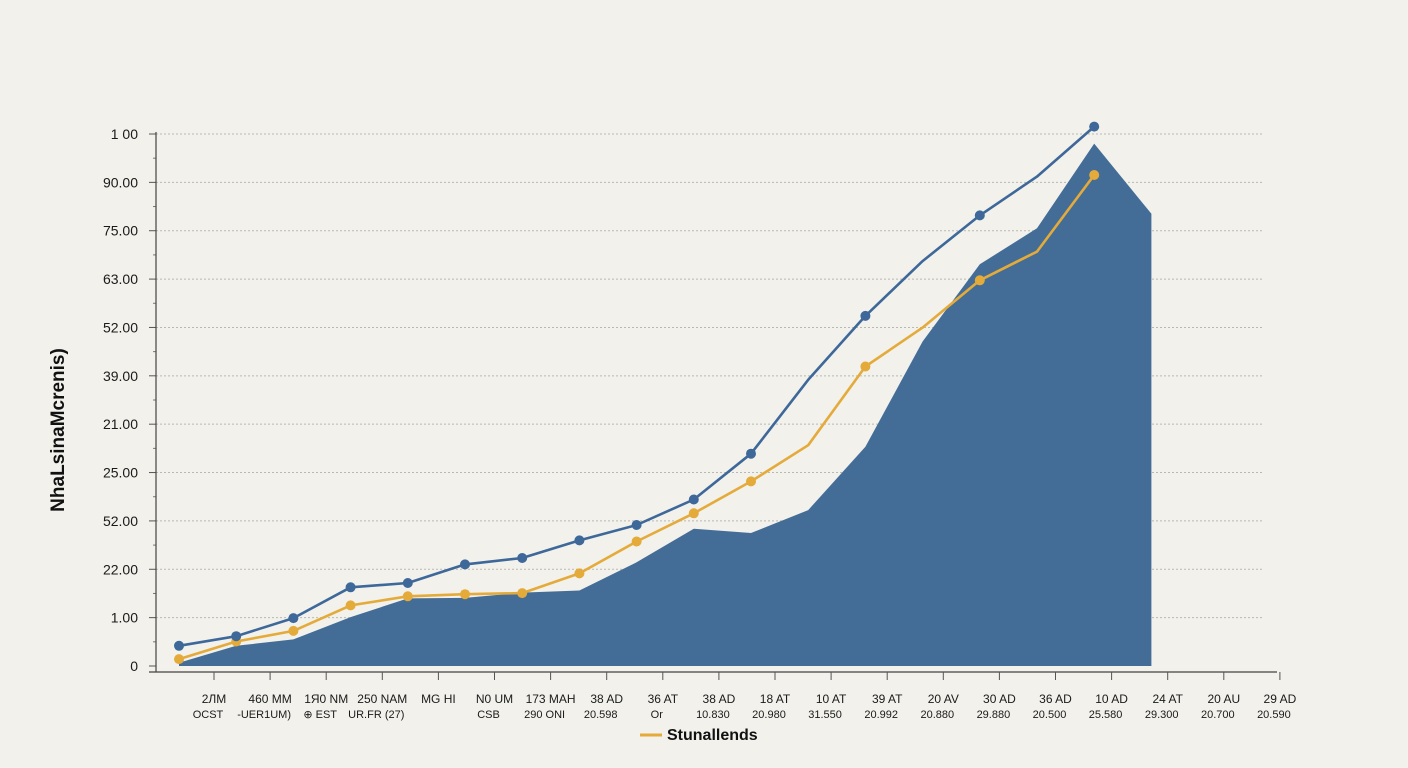 This screenshot has width=1408, height=768. I want to click on x-tick-label: 30 AD, so click(999, 699).